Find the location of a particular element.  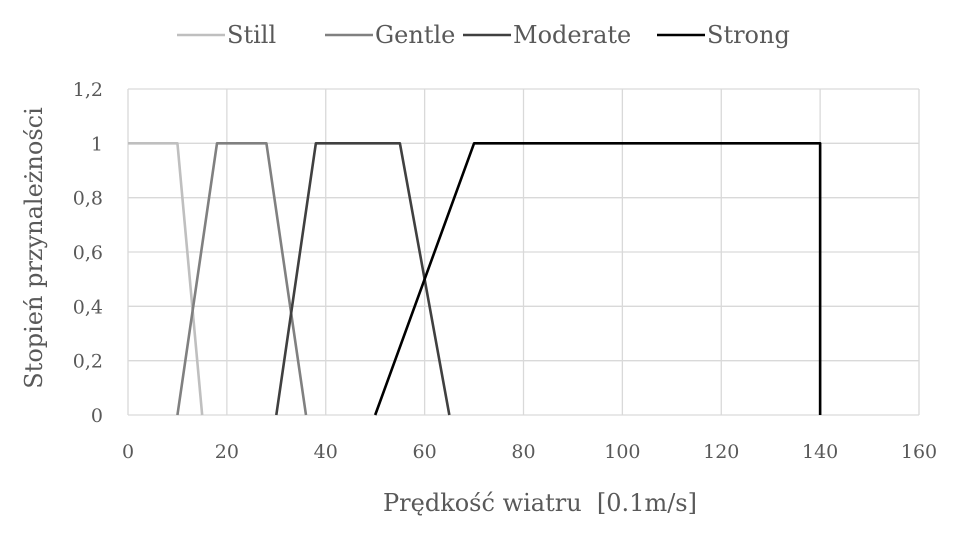

y-axis-title: Stopień przynależności is located at coordinates (34, 248).